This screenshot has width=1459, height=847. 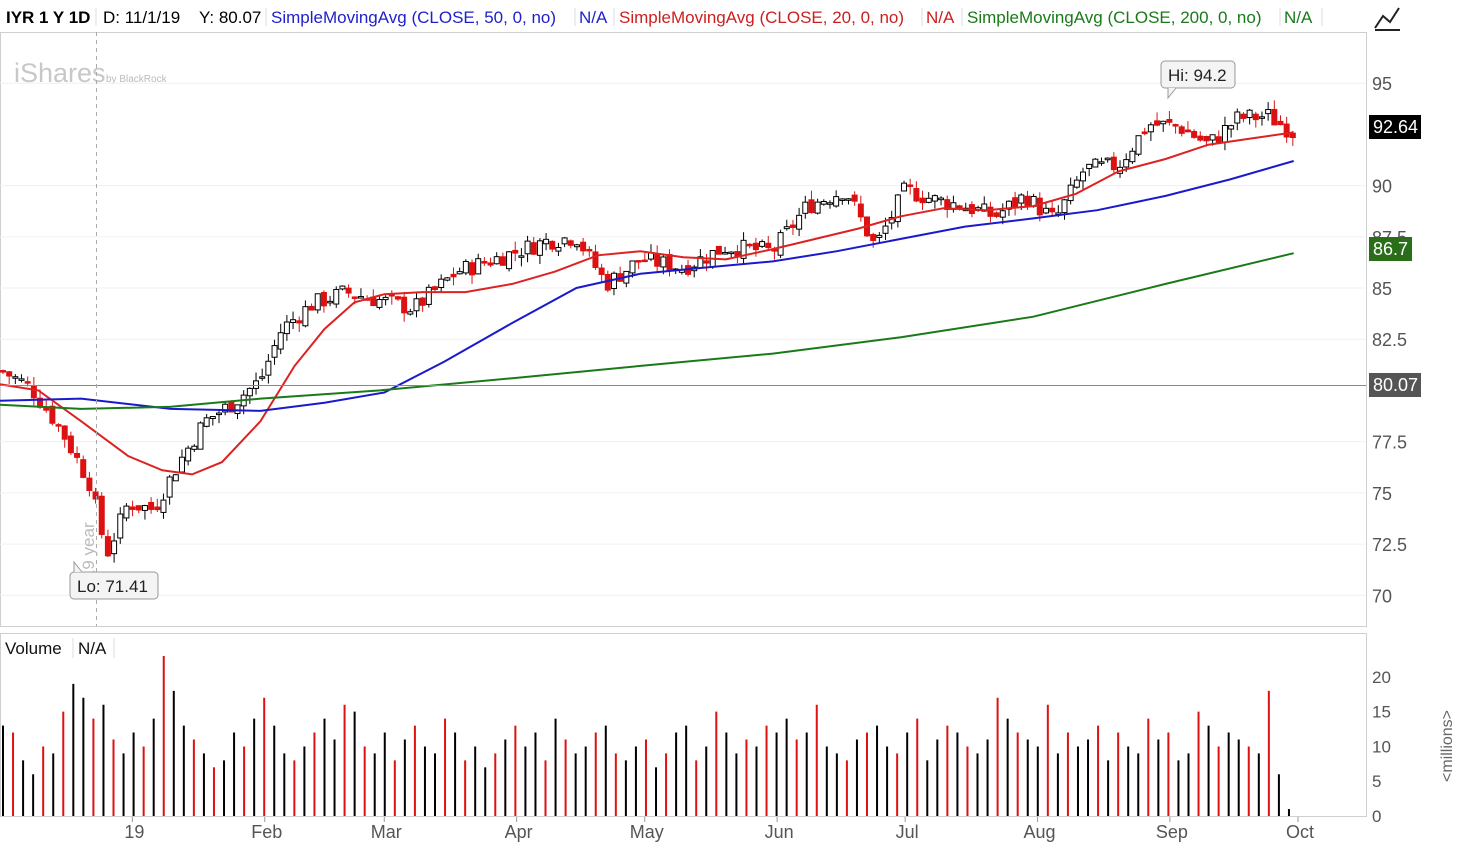 I want to click on time-tick-label: Apr, so click(x=519, y=832).